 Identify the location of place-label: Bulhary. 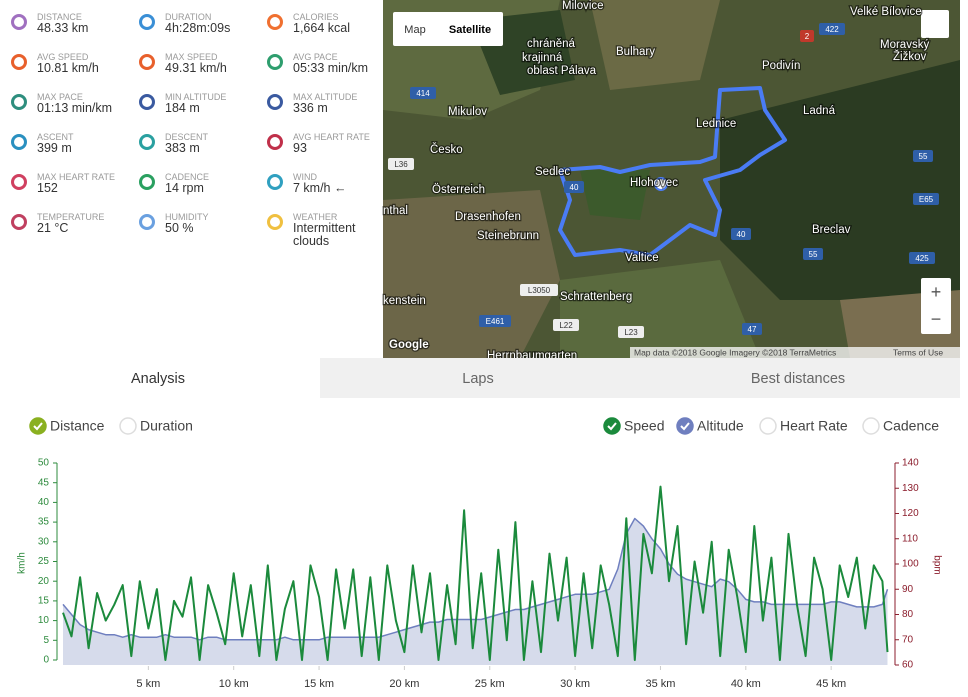
(635, 52).